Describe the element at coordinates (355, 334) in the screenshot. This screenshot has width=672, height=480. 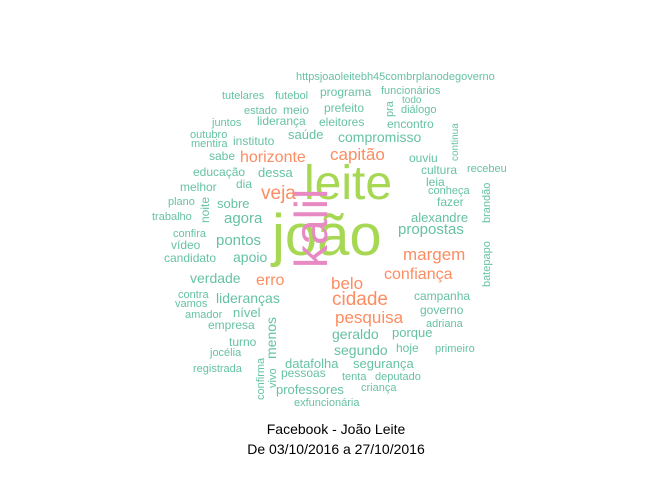
I see `word-geraldo: geraldo` at that location.